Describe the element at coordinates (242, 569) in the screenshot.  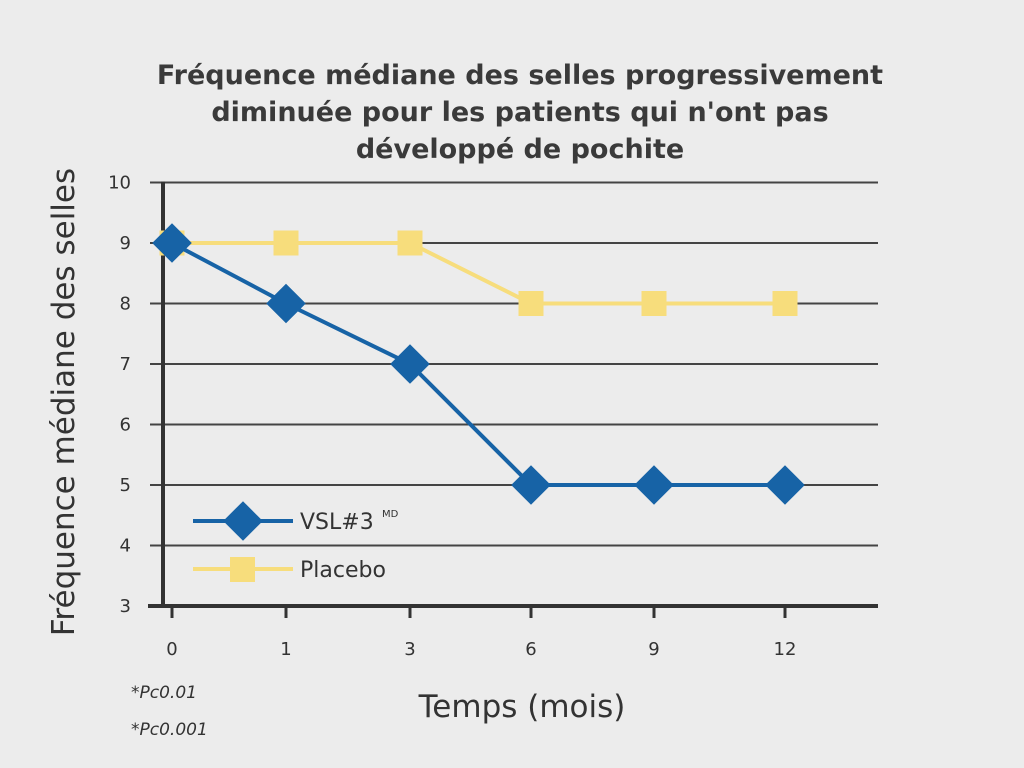
I see `legend-marker-placebo` at that location.